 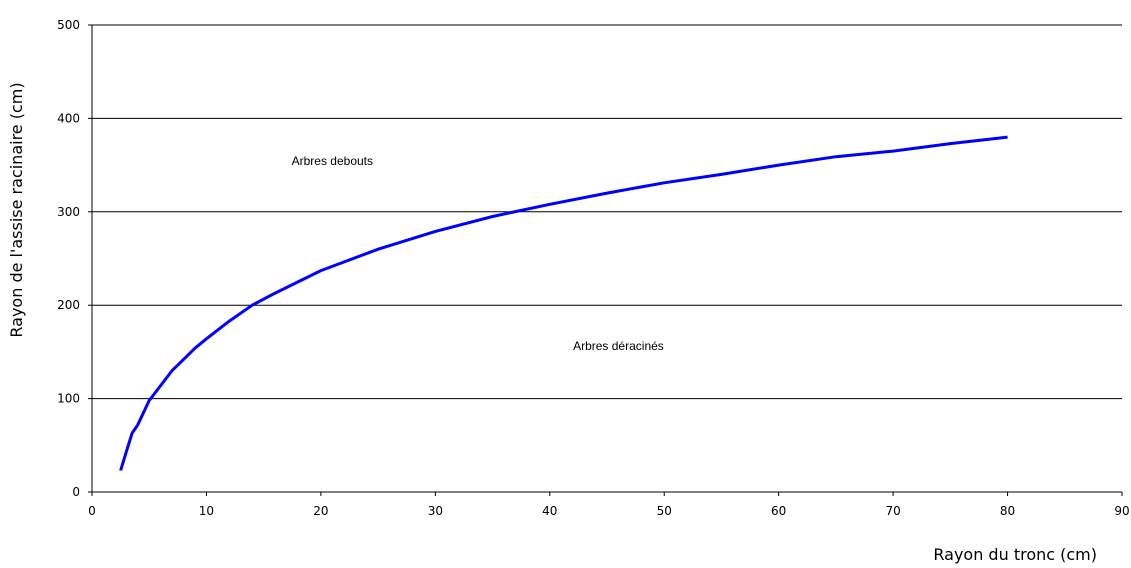 I want to click on x-tick-label: 20, so click(x=320, y=511).